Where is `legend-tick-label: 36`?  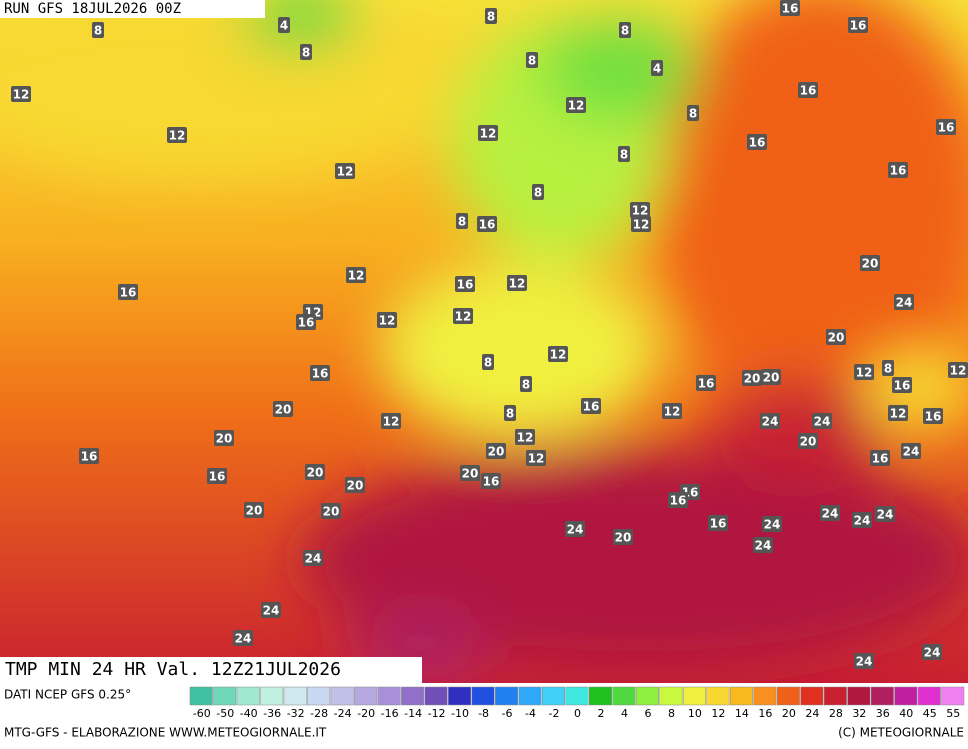
legend-tick-label: 36 is located at coordinates (883, 713).